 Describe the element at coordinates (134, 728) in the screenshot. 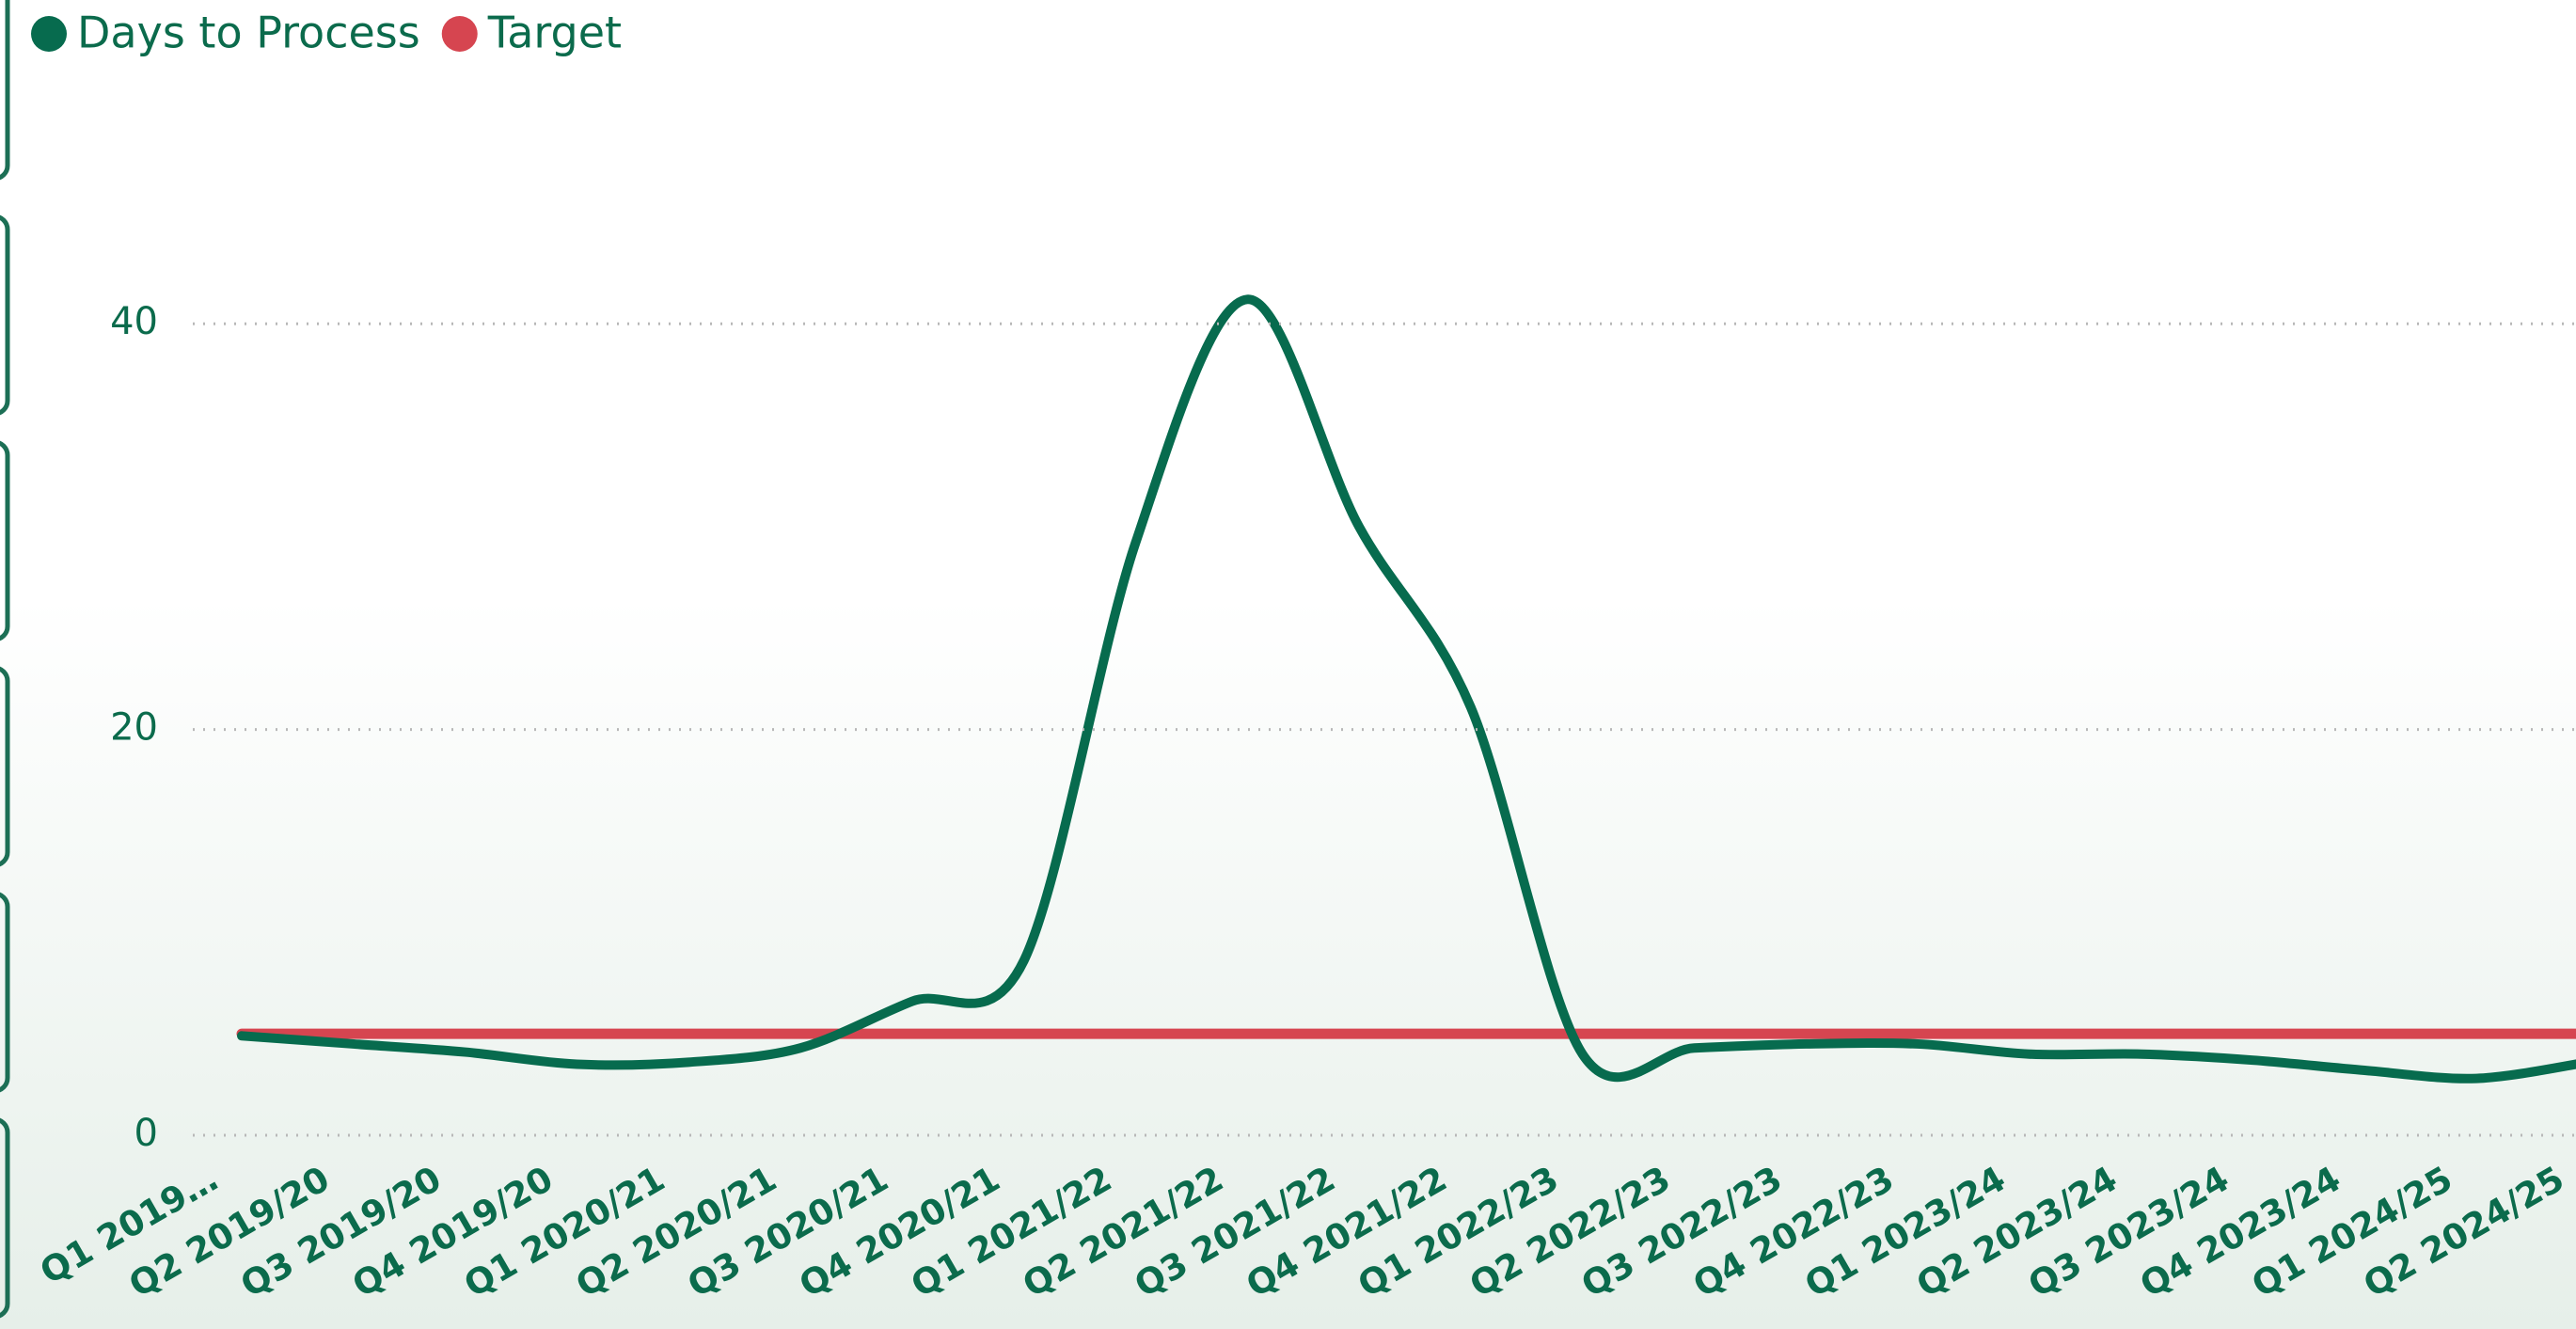

I see `y-tick-label: 20` at that location.